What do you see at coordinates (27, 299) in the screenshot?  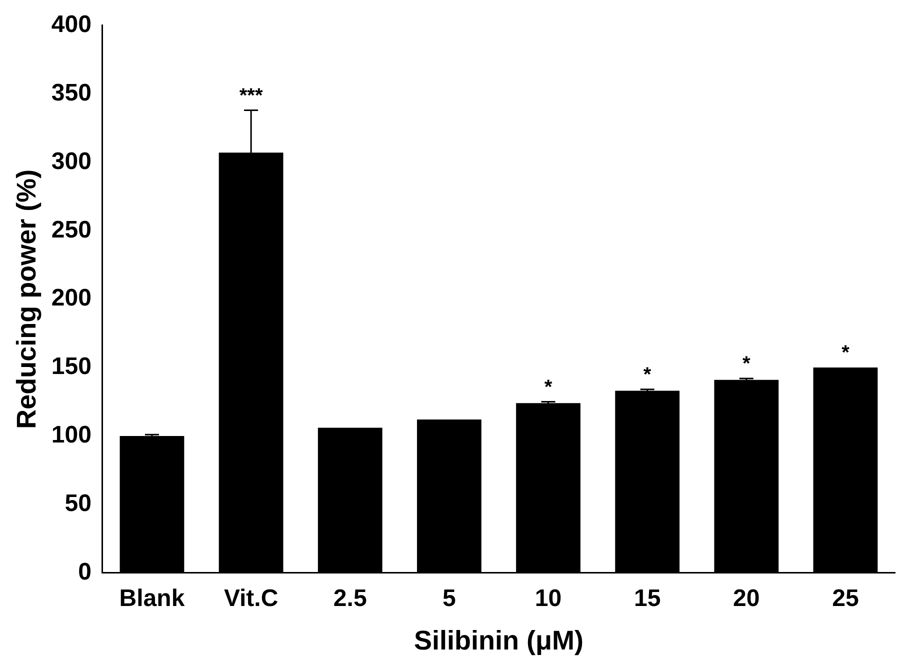 I see `y-axis-title: Reducing power (%)` at bounding box center [27, 299].